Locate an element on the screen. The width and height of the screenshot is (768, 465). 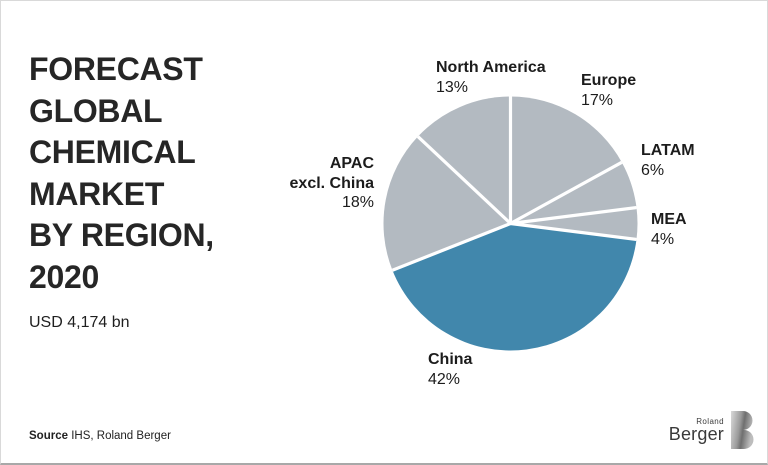
source-line: Source IHS, Roland Berger is located at coordinates (100, 436).